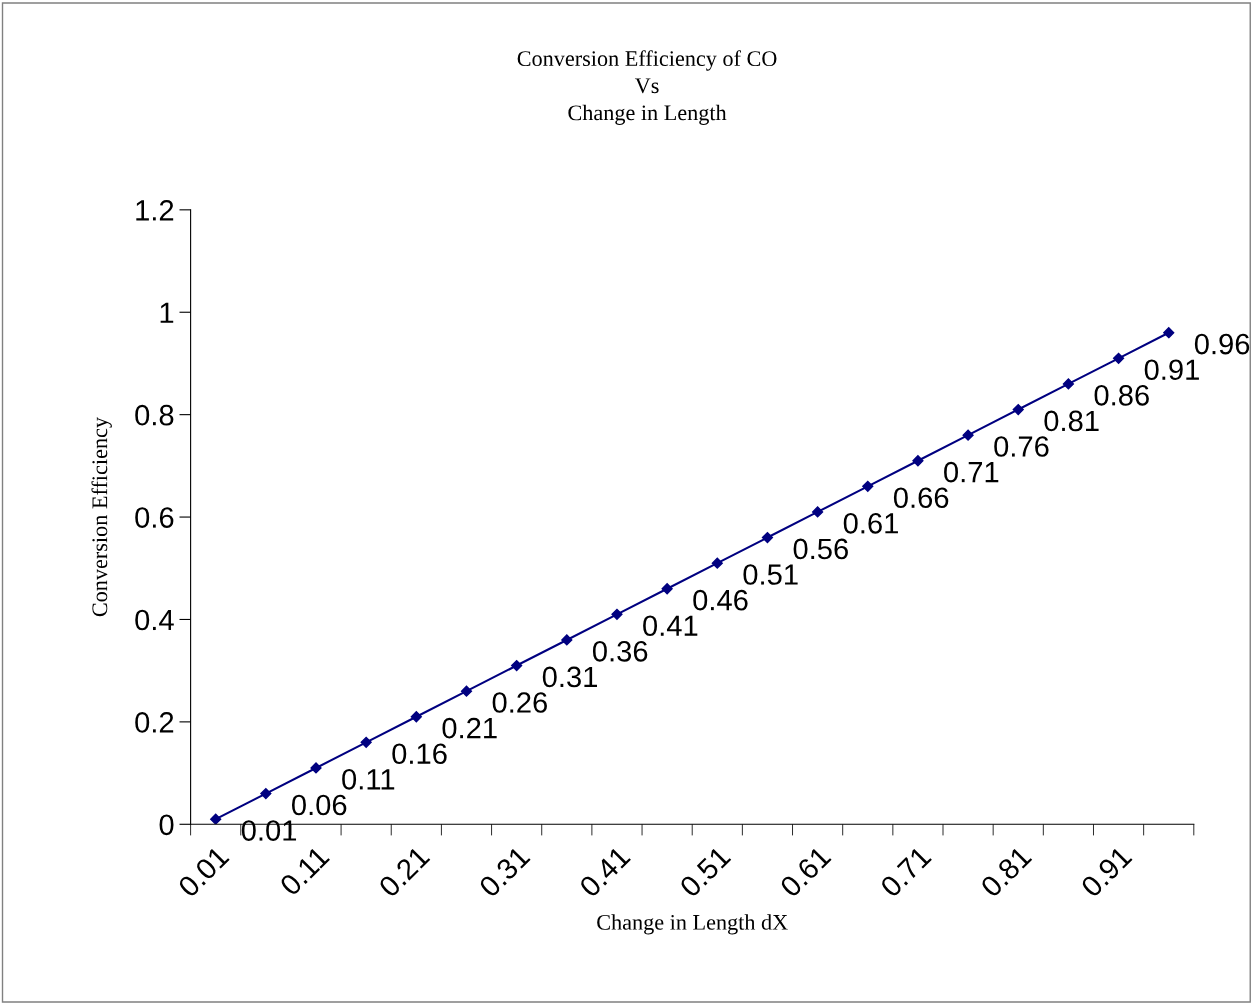 The width and height of the screenshot is (1254, 1004). I want to click on x-tick-label: 0.71, so click(906, 872).